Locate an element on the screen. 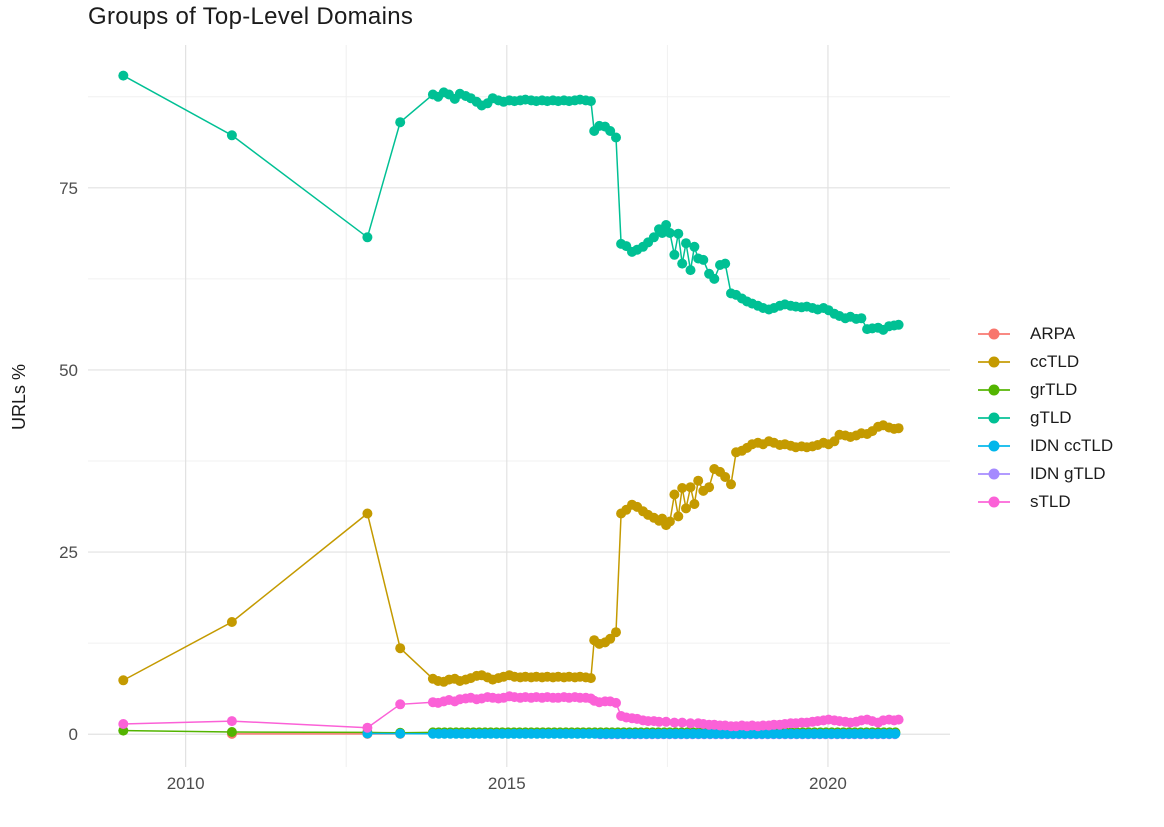 This screenshot has width=1164, height=827. legend: ARPA ccTLD grTLD gTLD IDN ccTLD IDN gTLD sTLD is located at coordinates (1045, 418).